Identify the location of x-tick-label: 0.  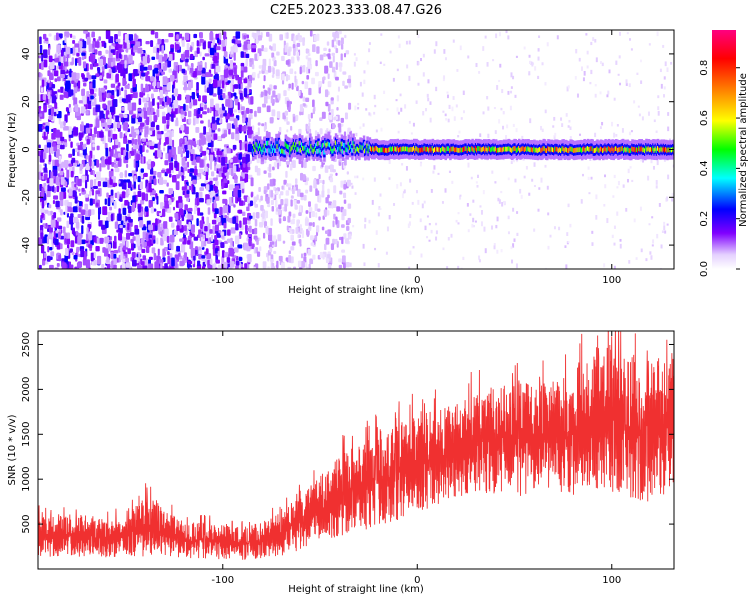
(417, 580).